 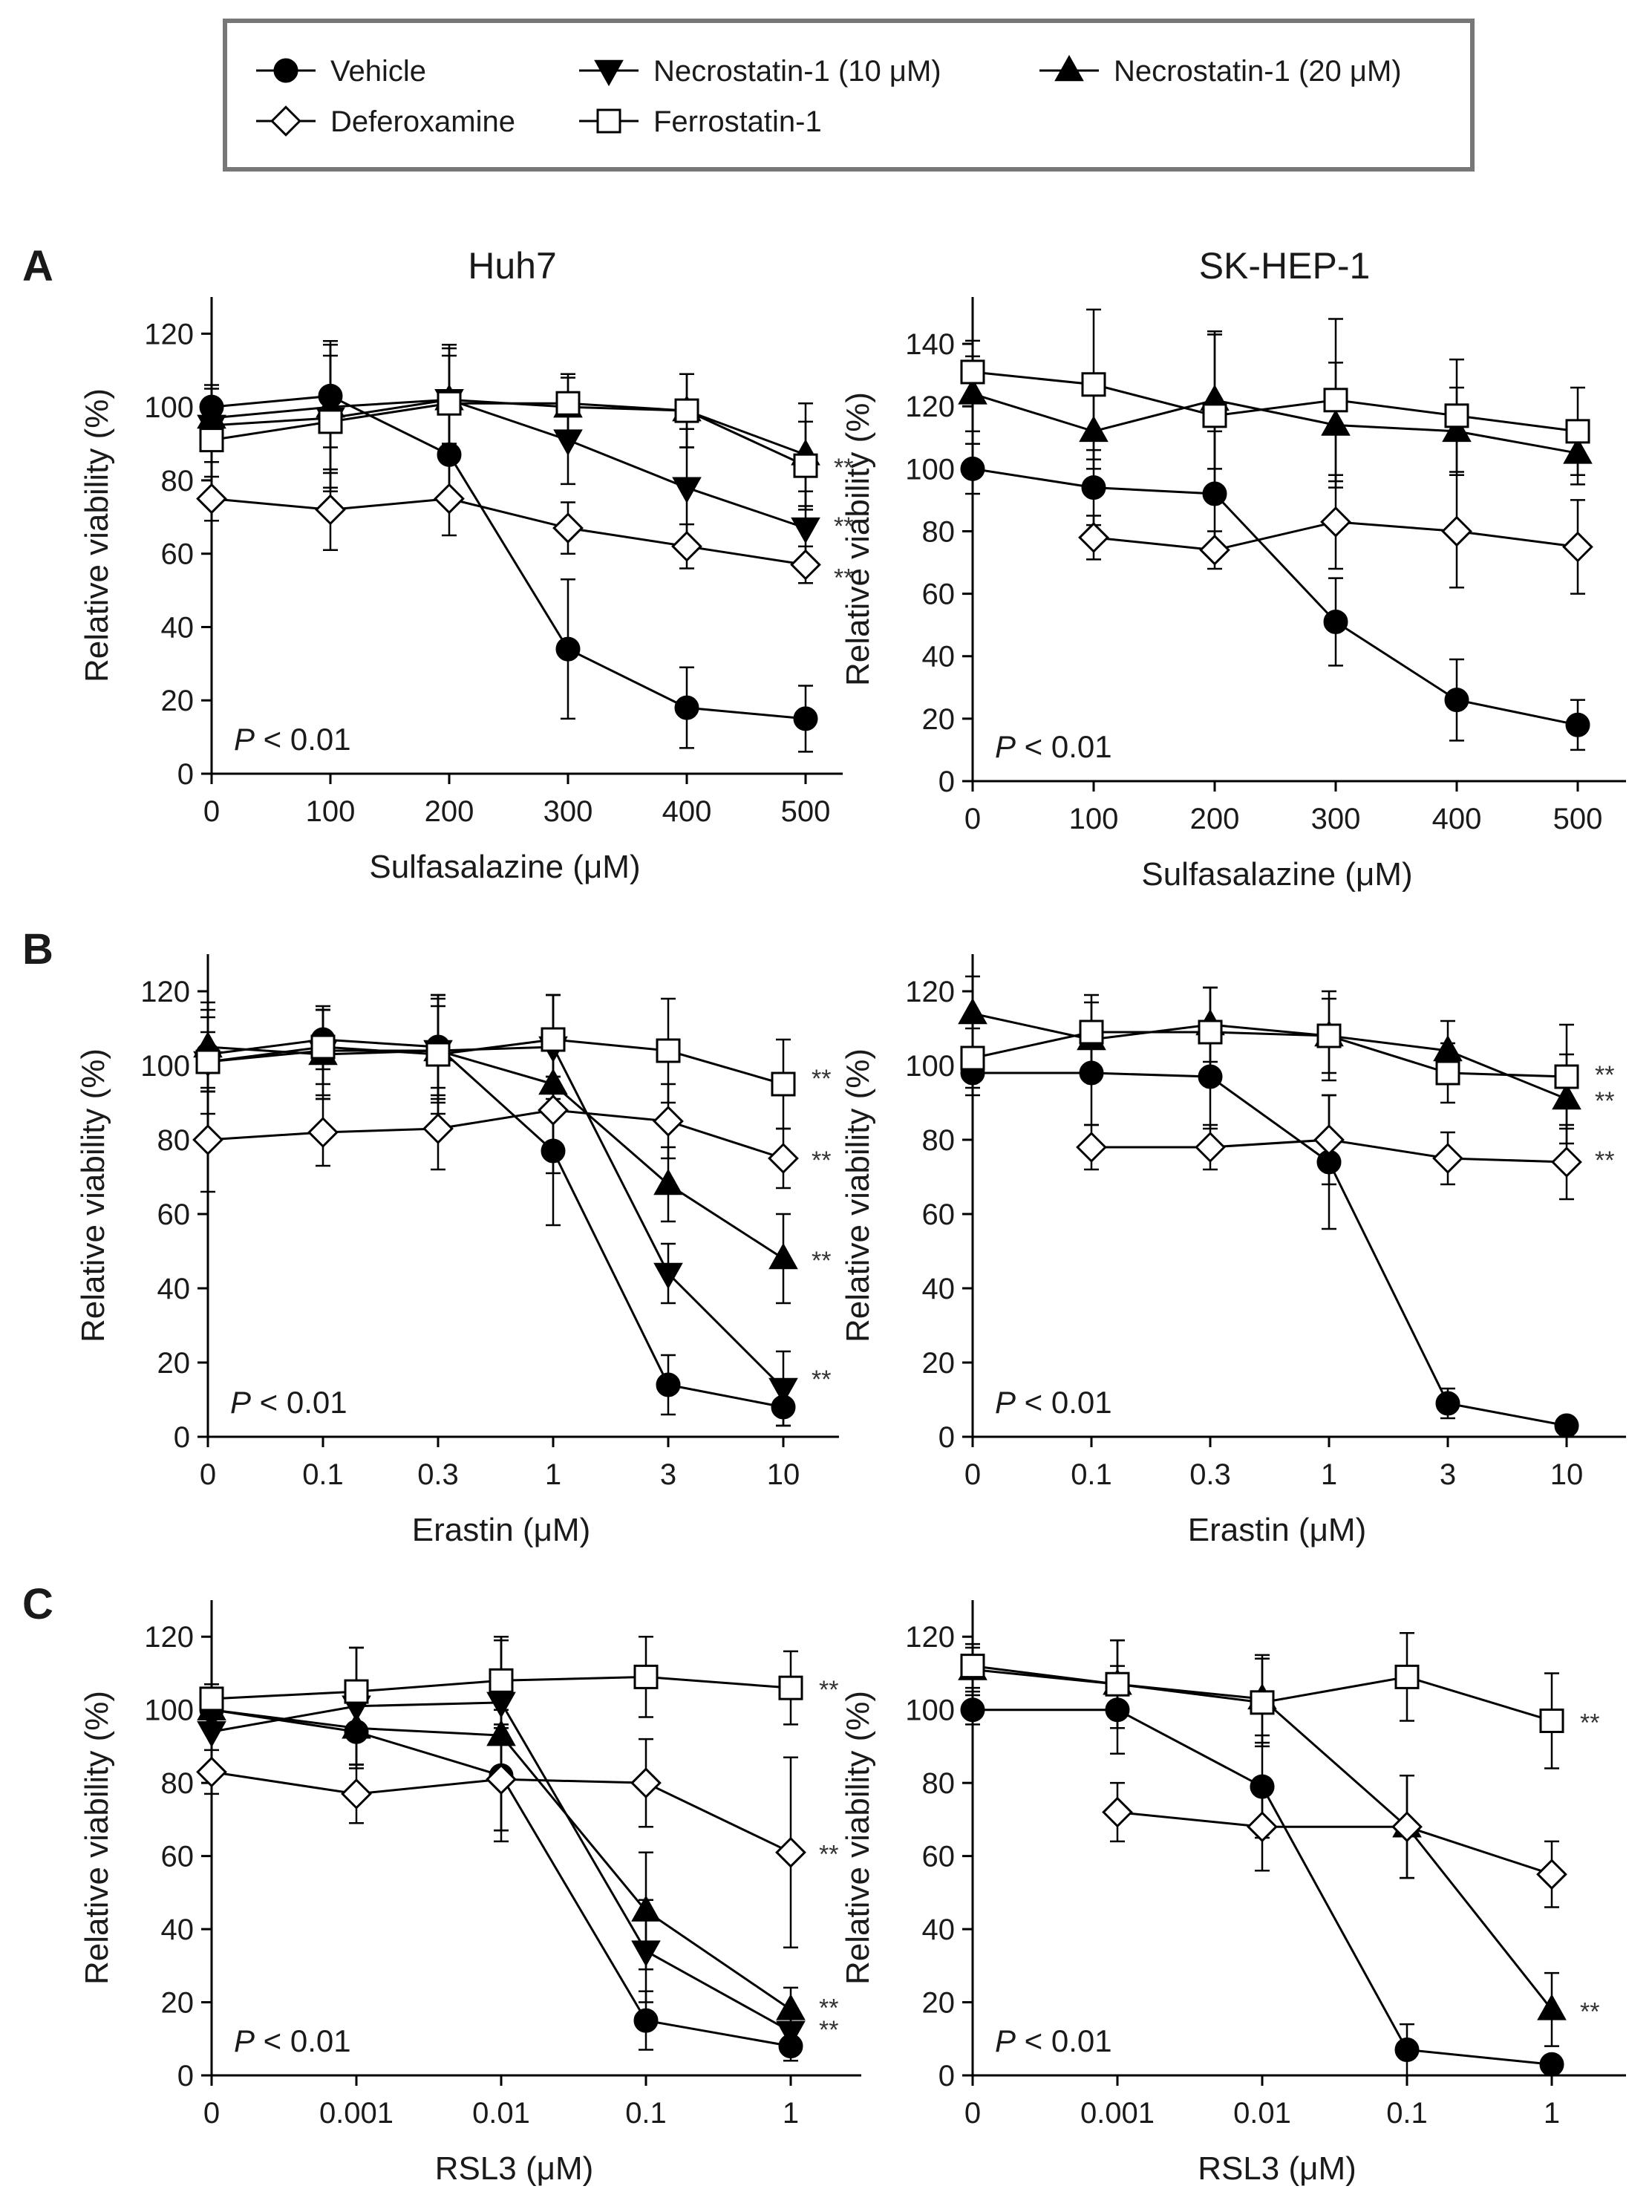 What do you see at coordinates (178, 628) in the screenshot?
I see `y-tick-label: 40` at bounding box center [178, 628].